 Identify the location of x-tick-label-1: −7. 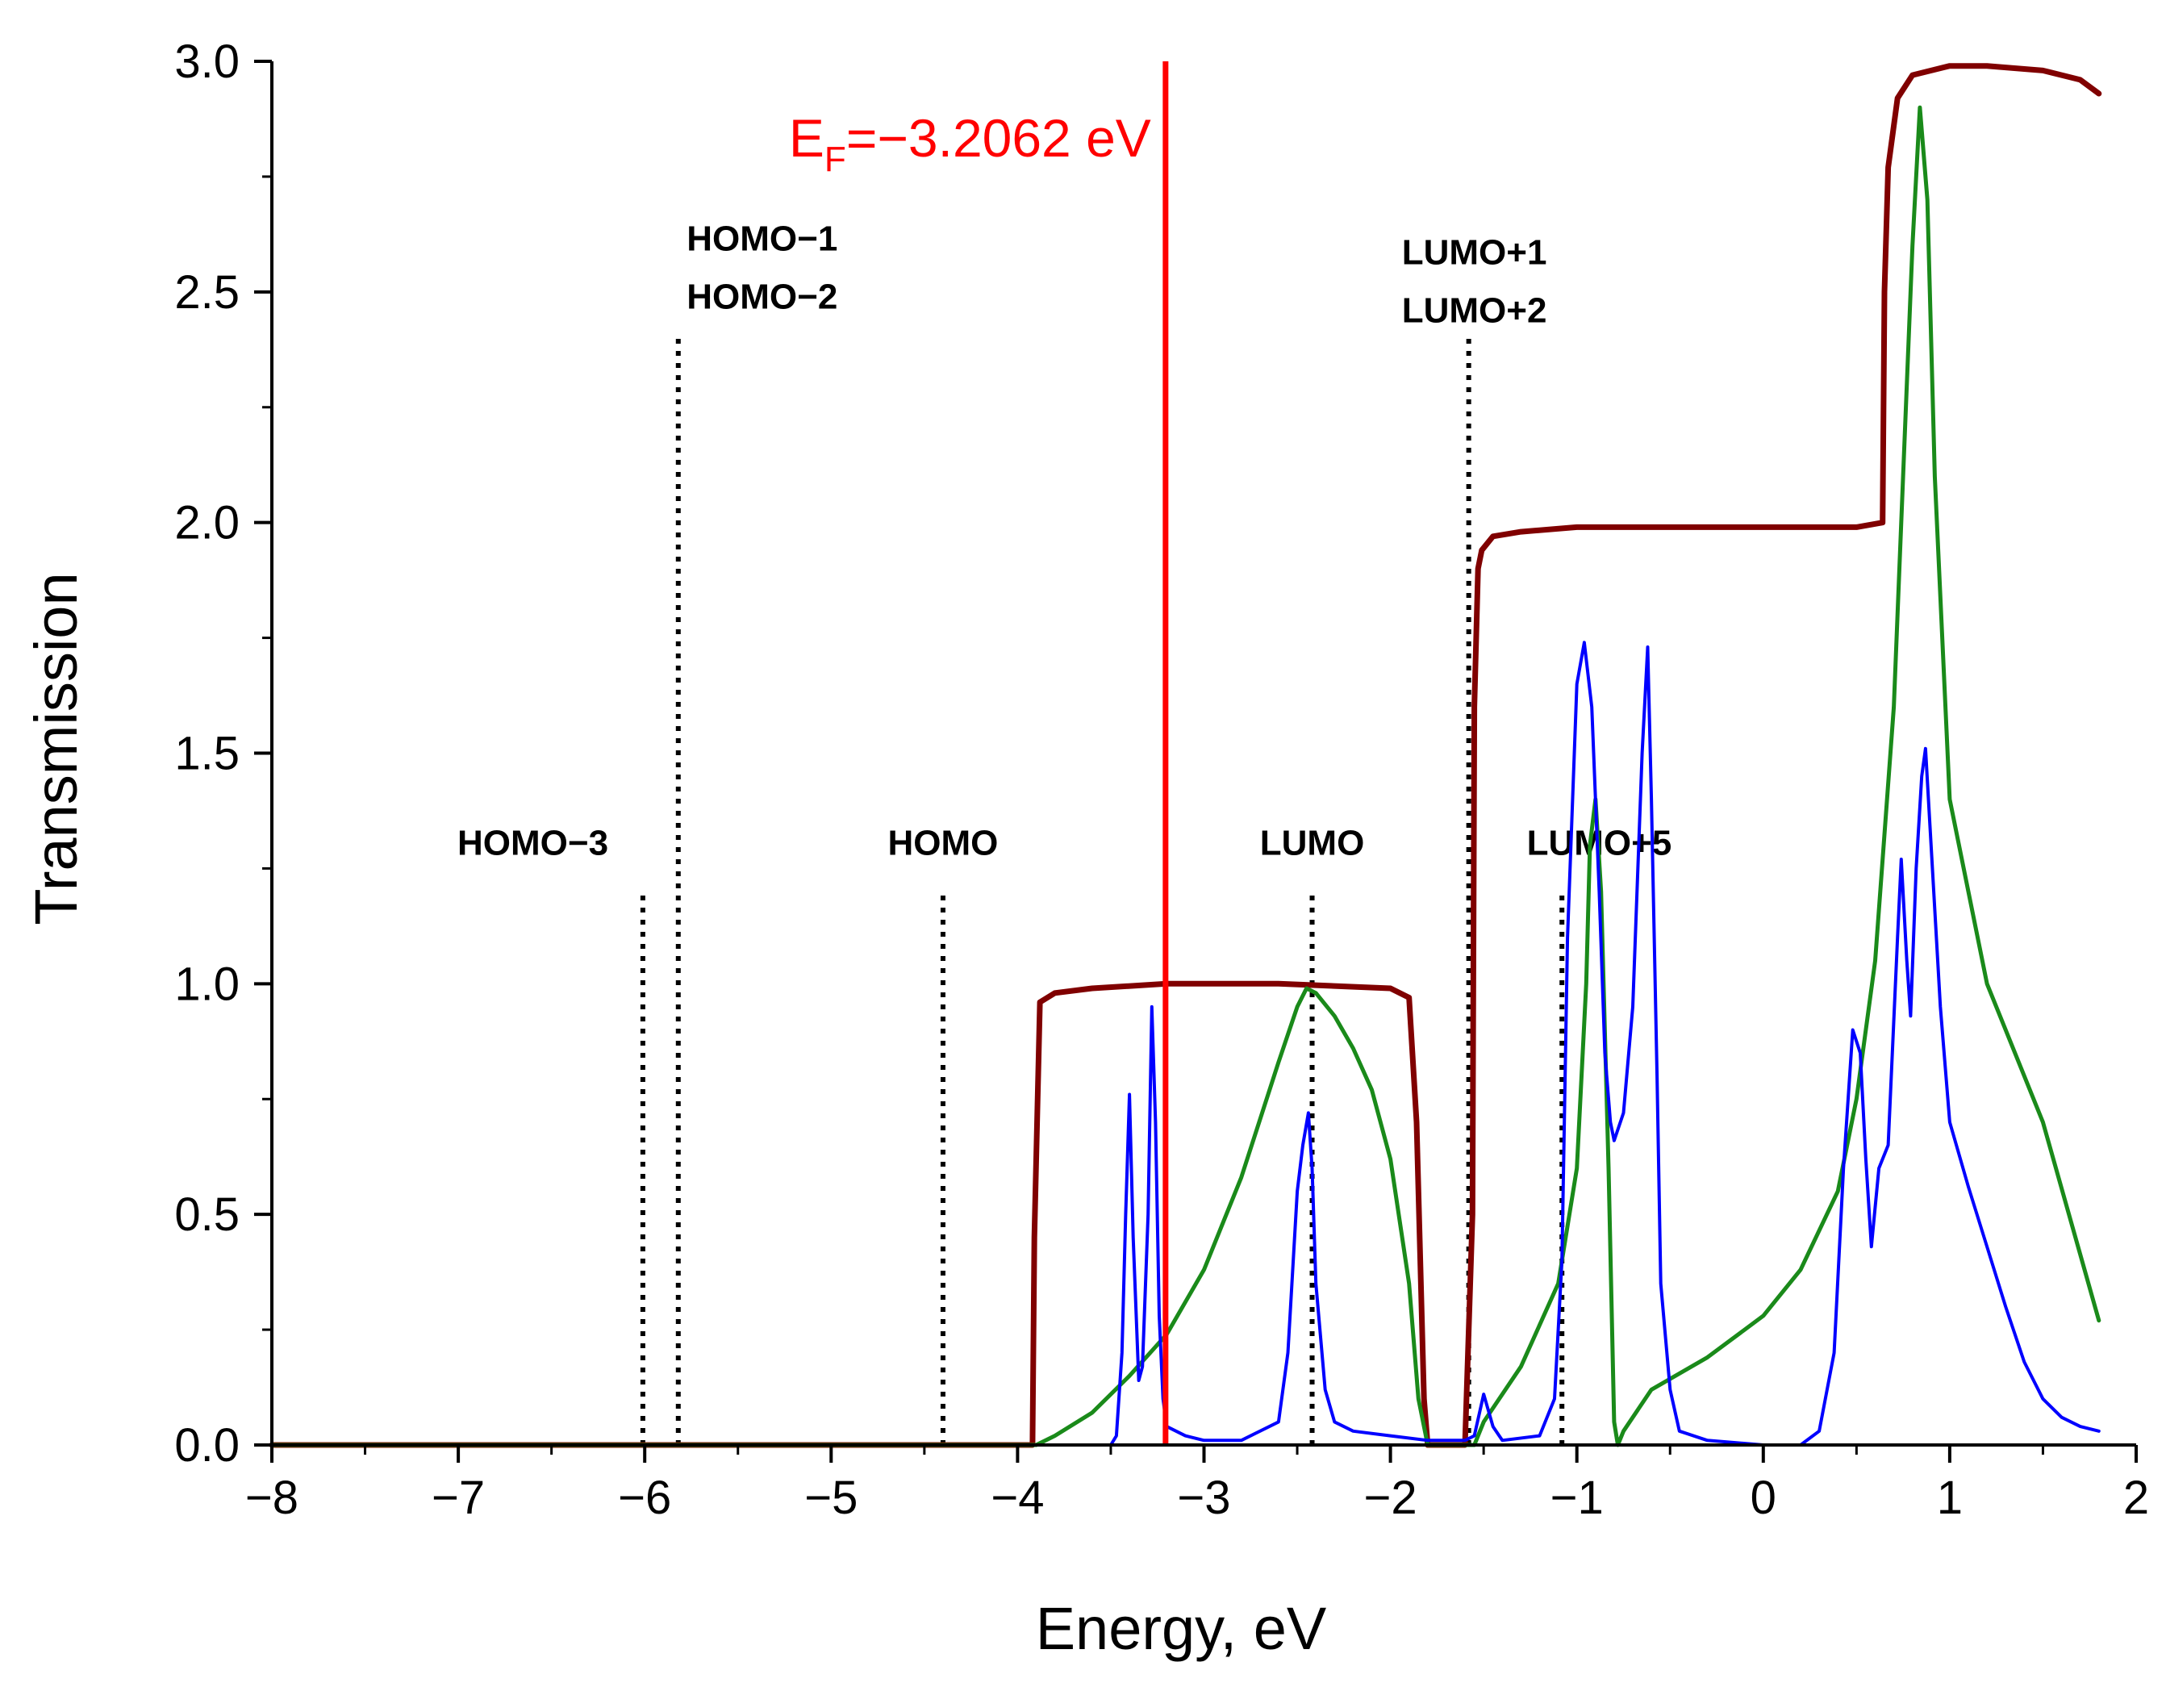
(459, 1498).